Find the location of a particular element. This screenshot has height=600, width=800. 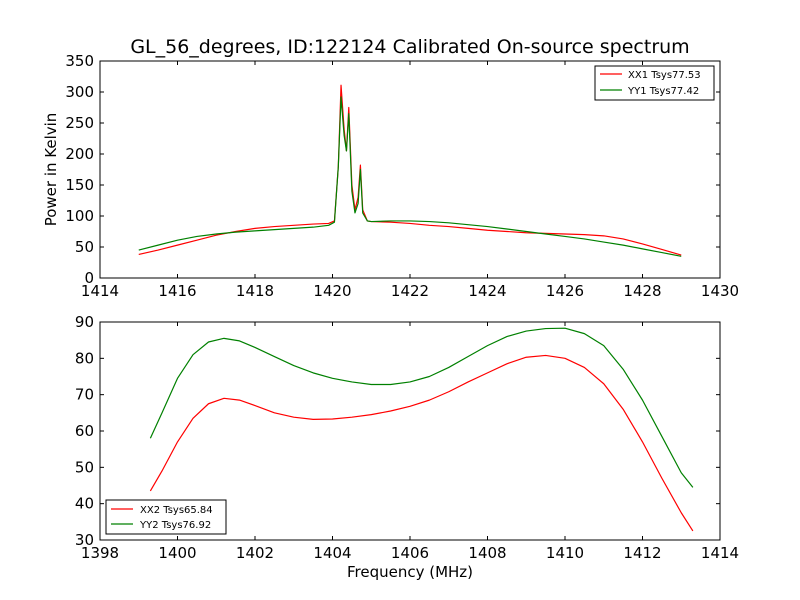

top-legend-box is located at coordinates (654, 83).